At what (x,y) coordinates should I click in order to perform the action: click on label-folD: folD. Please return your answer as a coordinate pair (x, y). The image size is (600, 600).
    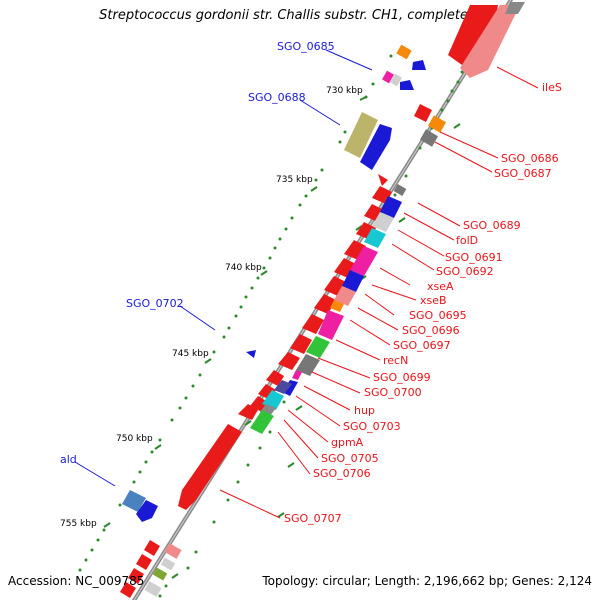
    Looking at the image, I should click on (467, 240).